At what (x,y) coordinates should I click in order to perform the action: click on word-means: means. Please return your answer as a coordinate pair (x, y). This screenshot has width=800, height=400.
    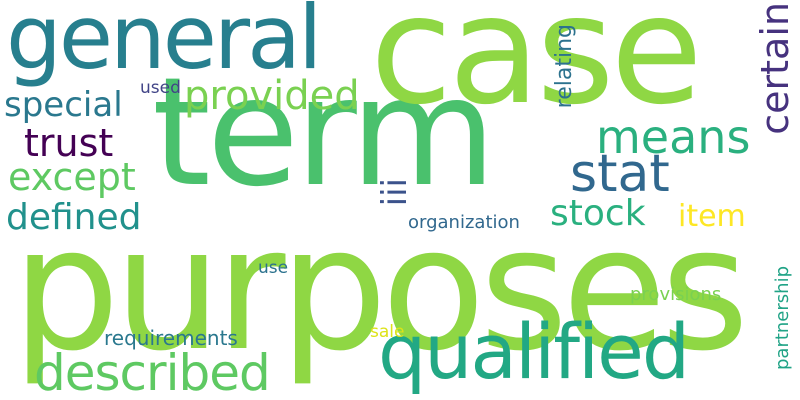
    Looking at the image, I should click on (673, 137).